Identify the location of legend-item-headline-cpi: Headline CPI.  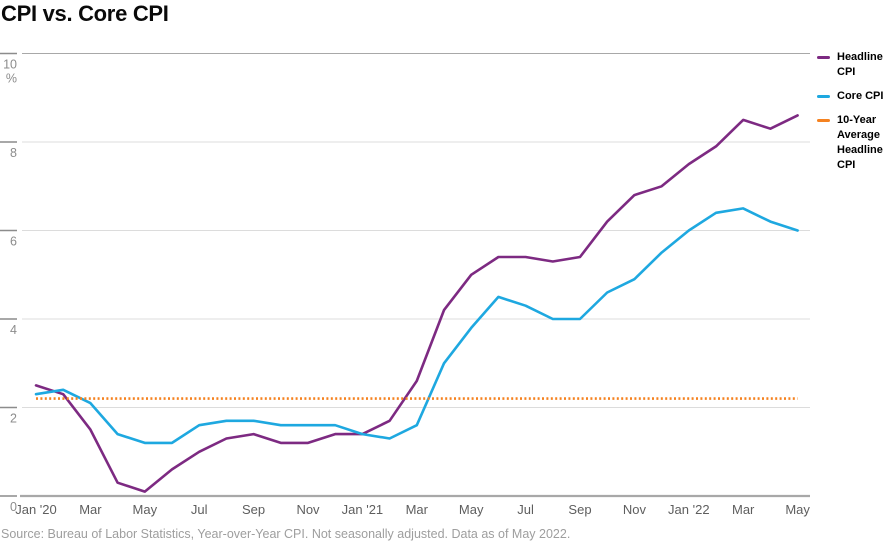
(853, 65).